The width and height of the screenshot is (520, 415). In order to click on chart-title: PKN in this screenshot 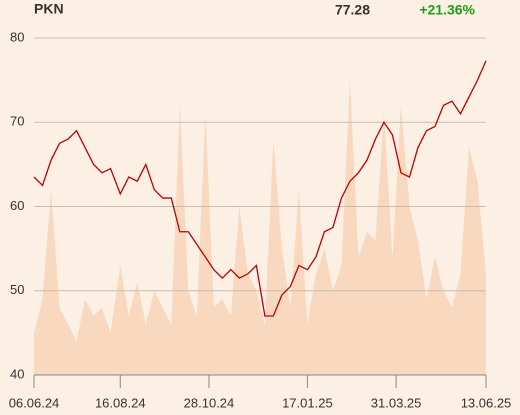, I will do `click(49, 9)`.